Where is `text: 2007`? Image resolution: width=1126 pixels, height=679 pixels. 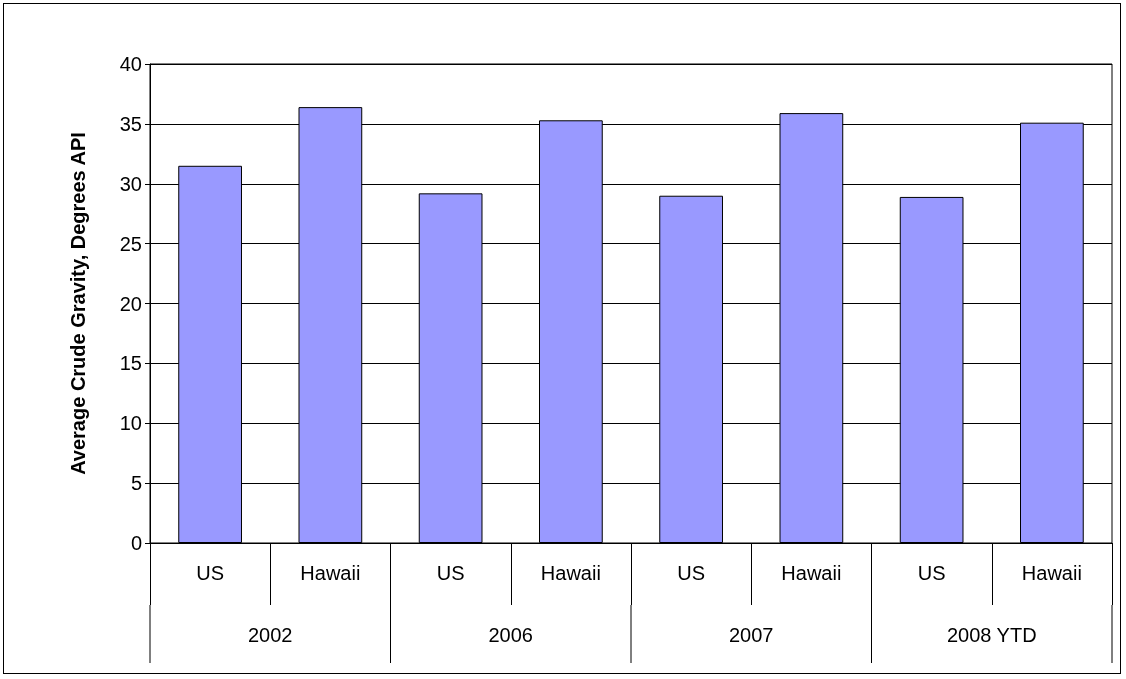
text: 2007 is located at coordinates (751, 635).